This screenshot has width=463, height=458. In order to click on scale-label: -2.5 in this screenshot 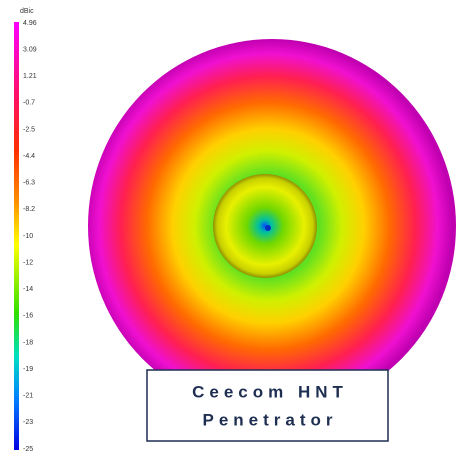, I will do `click(29, 129)`.